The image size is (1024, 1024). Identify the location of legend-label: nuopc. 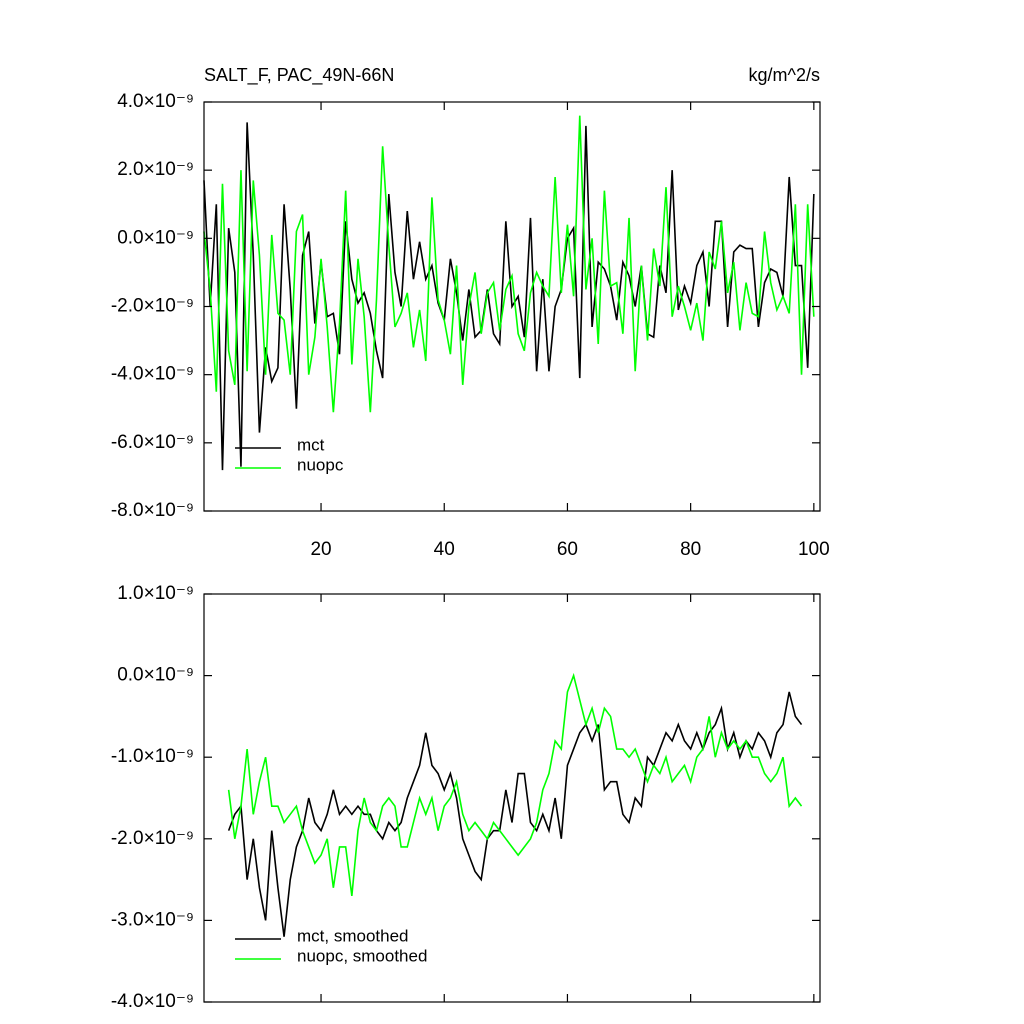
(320, 464).